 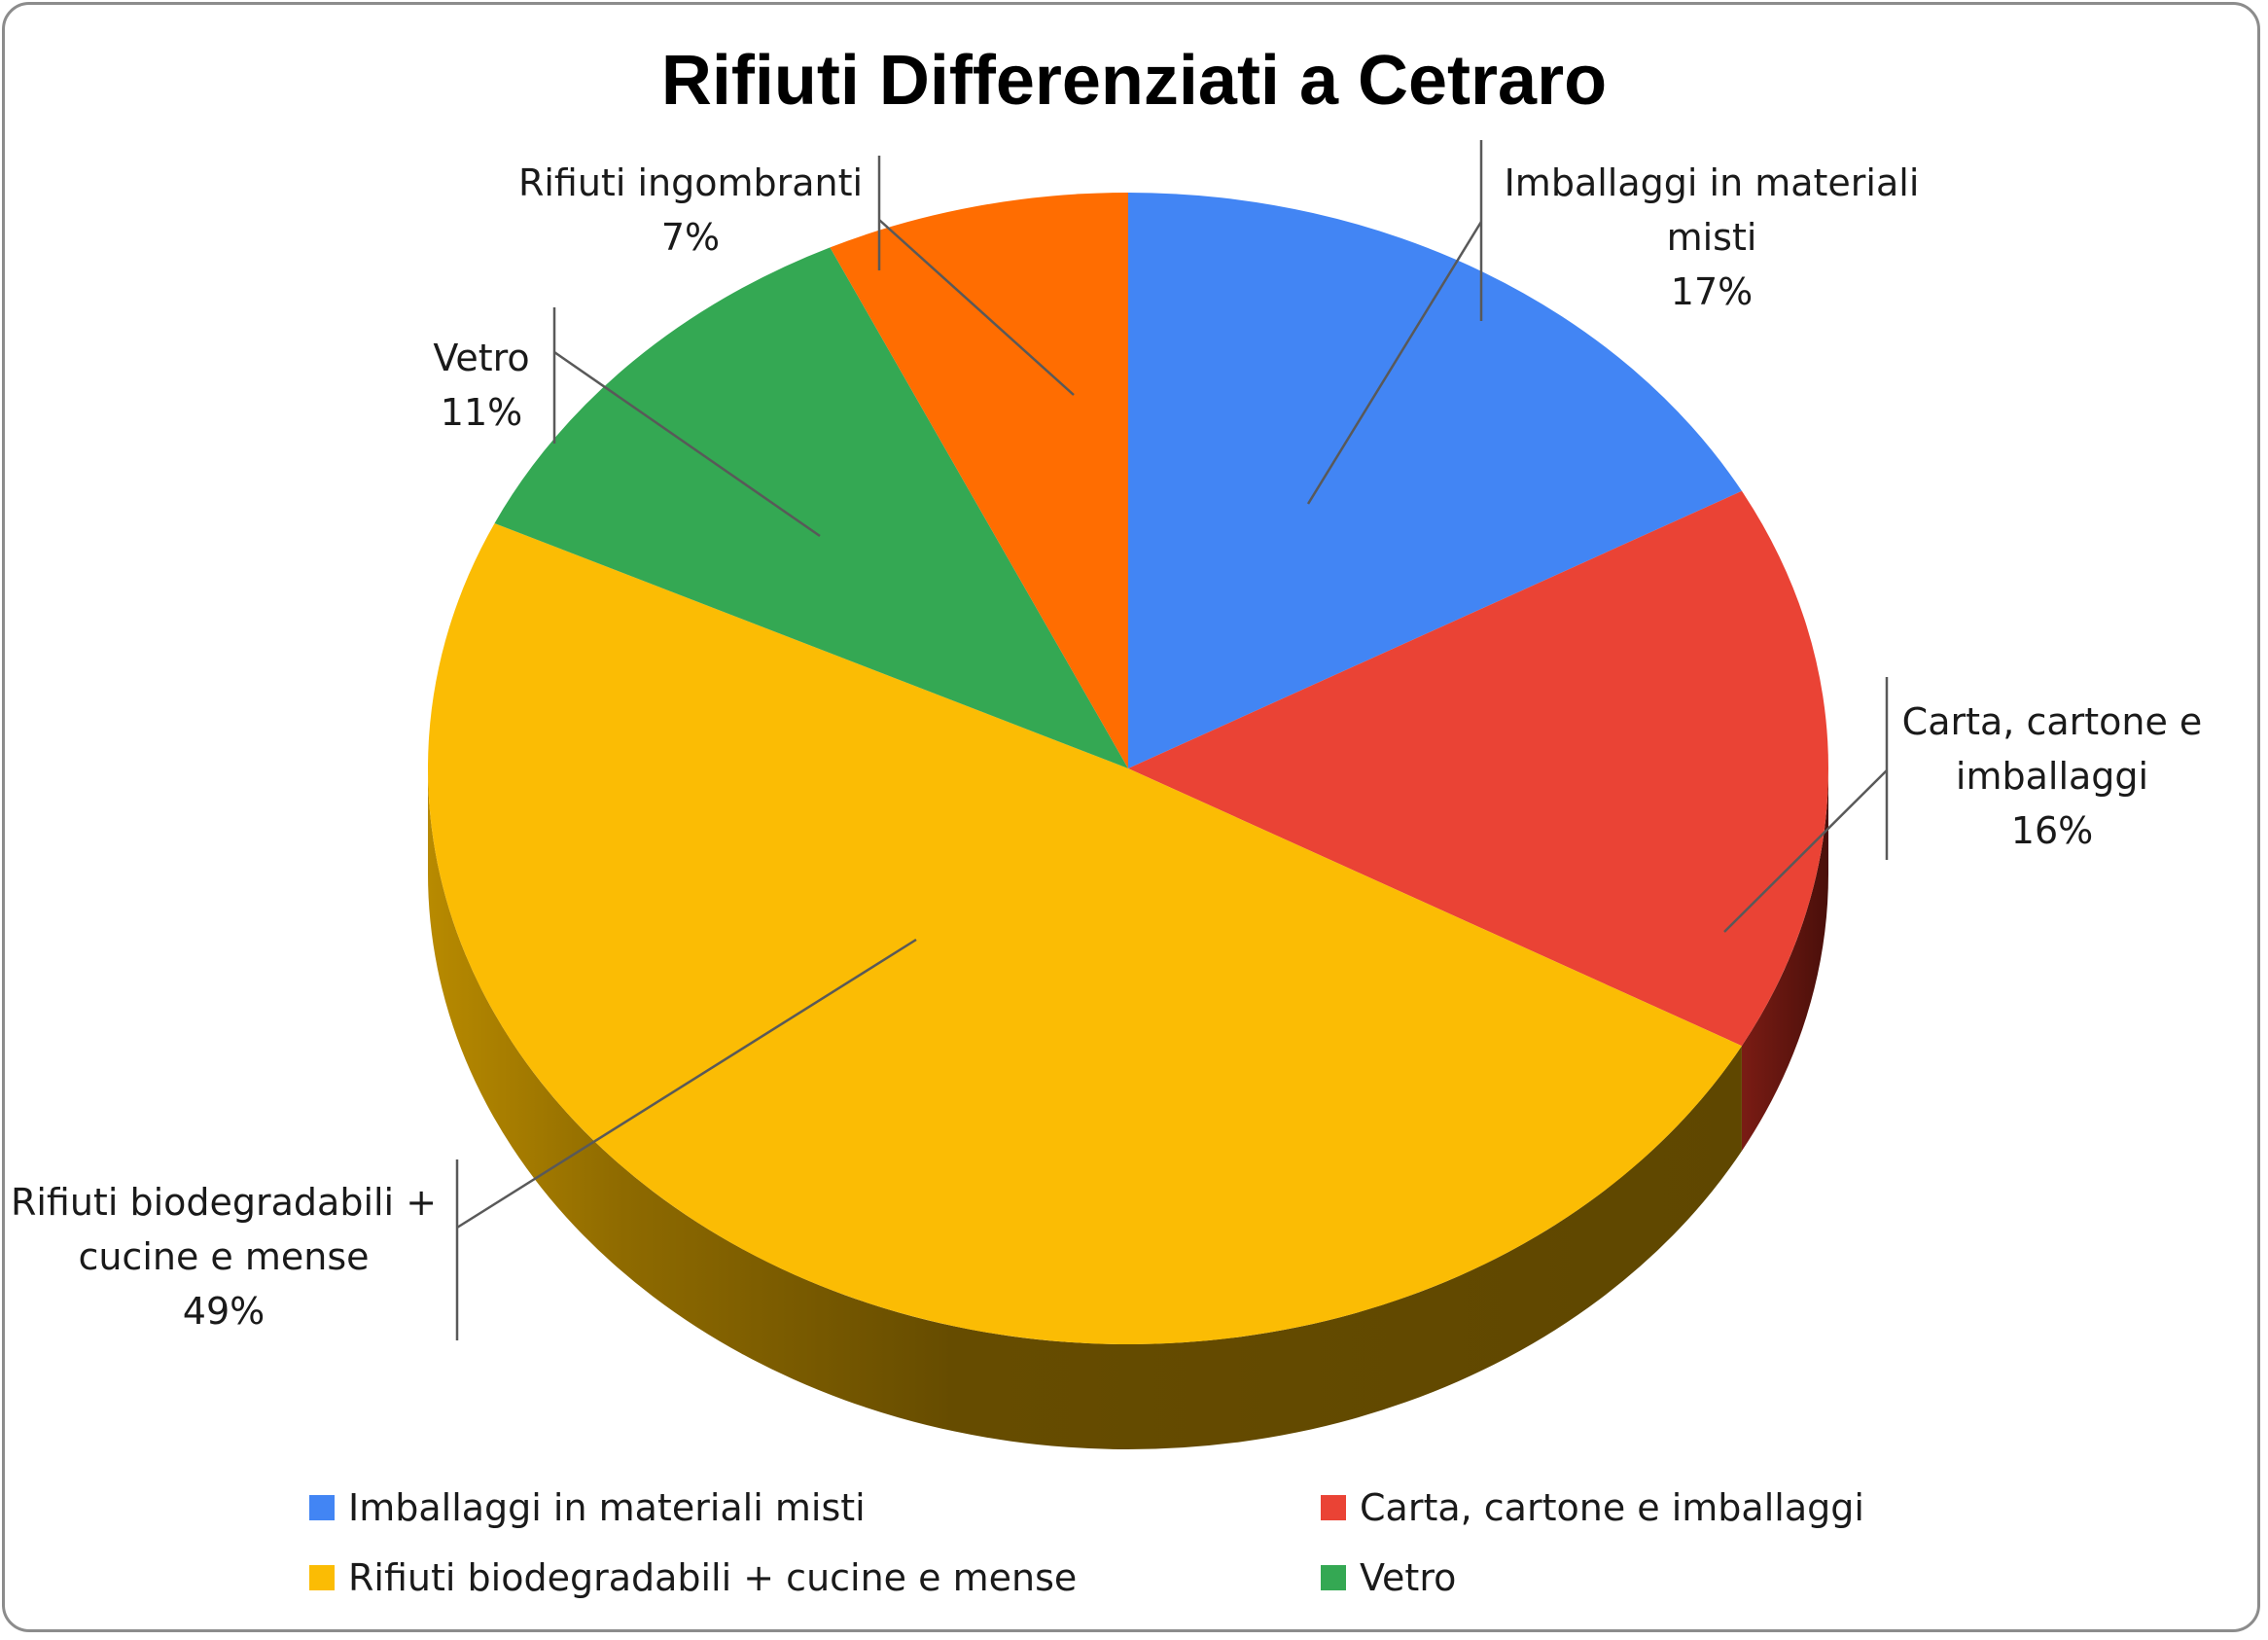 What do you see at coordinates (1805, 851) in the screenshot?
I see `leader-line-carta` at bounding box center [1805, 851].